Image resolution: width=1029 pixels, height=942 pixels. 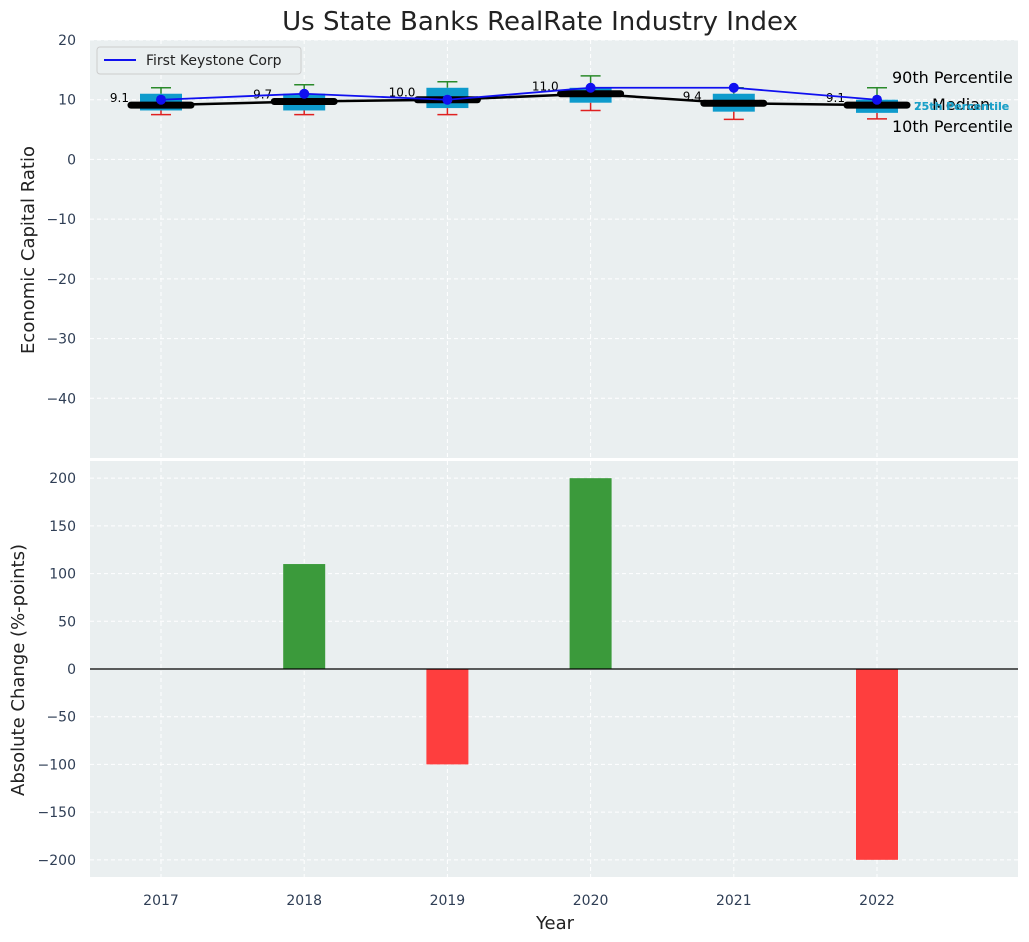 I want to click on p75-annotation: 75th Percentile, so click(x=961, y=106).